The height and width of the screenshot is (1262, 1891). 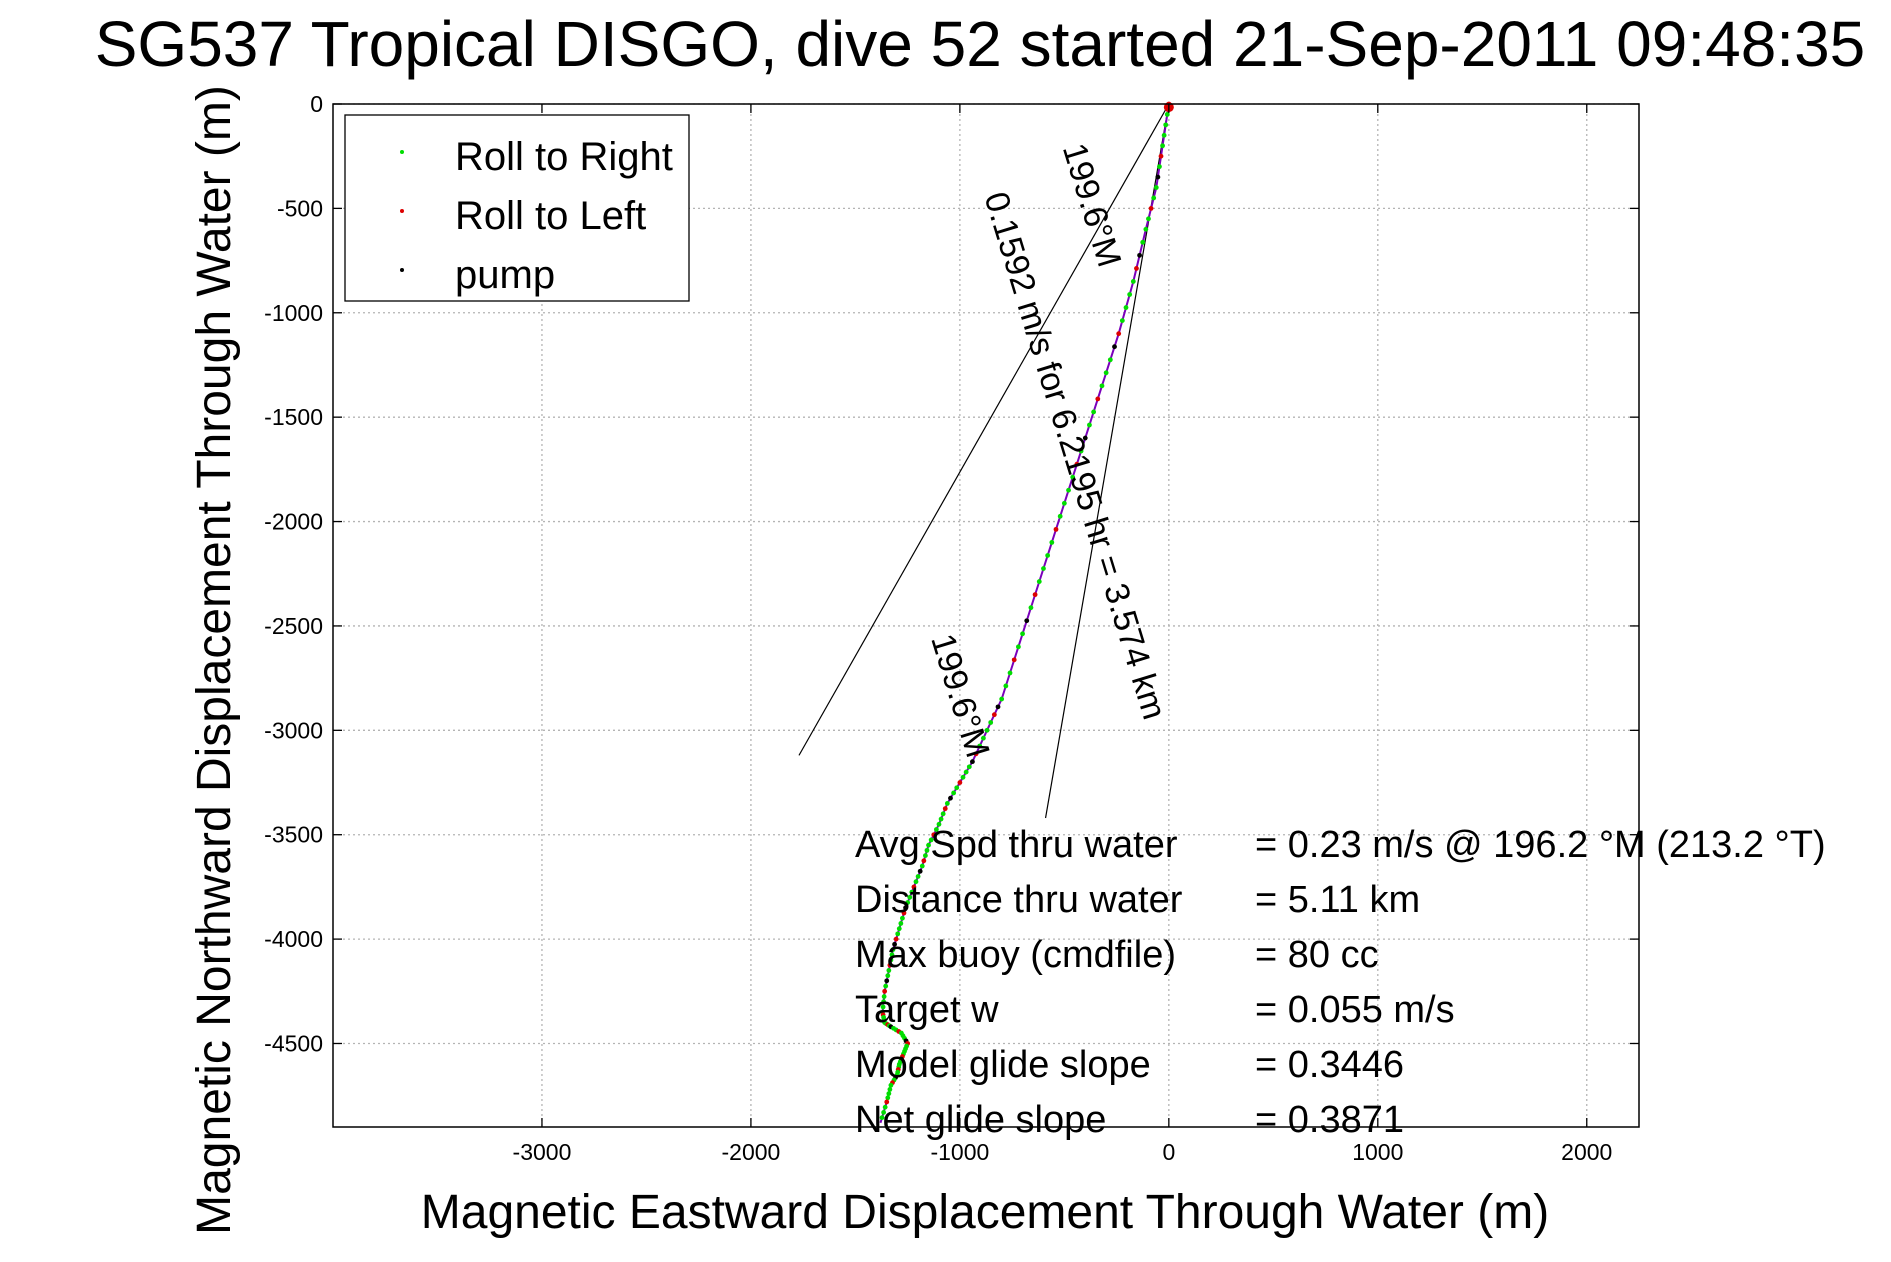 I want to click on y-tick-label: -4000, so click(x=293, y=939).